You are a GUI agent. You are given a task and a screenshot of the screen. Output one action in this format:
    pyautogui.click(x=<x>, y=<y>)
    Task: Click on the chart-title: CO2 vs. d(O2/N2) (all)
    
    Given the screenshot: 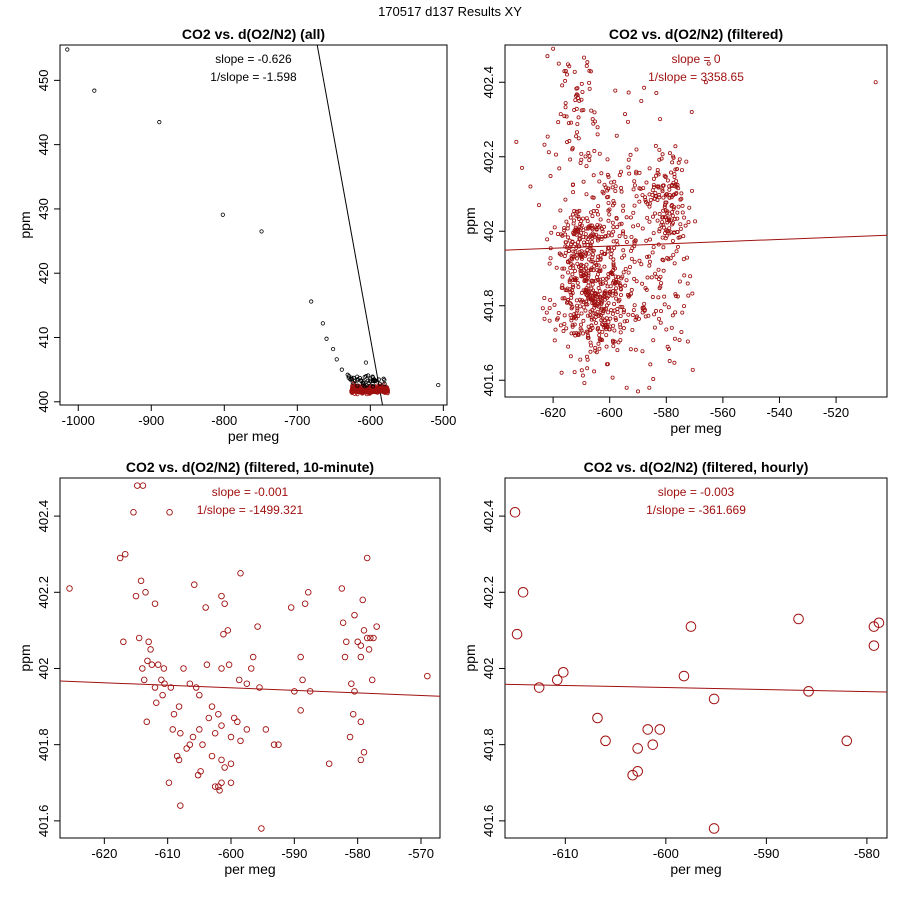 What is the action you would take?
    pyautogui.click(x=253, y=34)
    